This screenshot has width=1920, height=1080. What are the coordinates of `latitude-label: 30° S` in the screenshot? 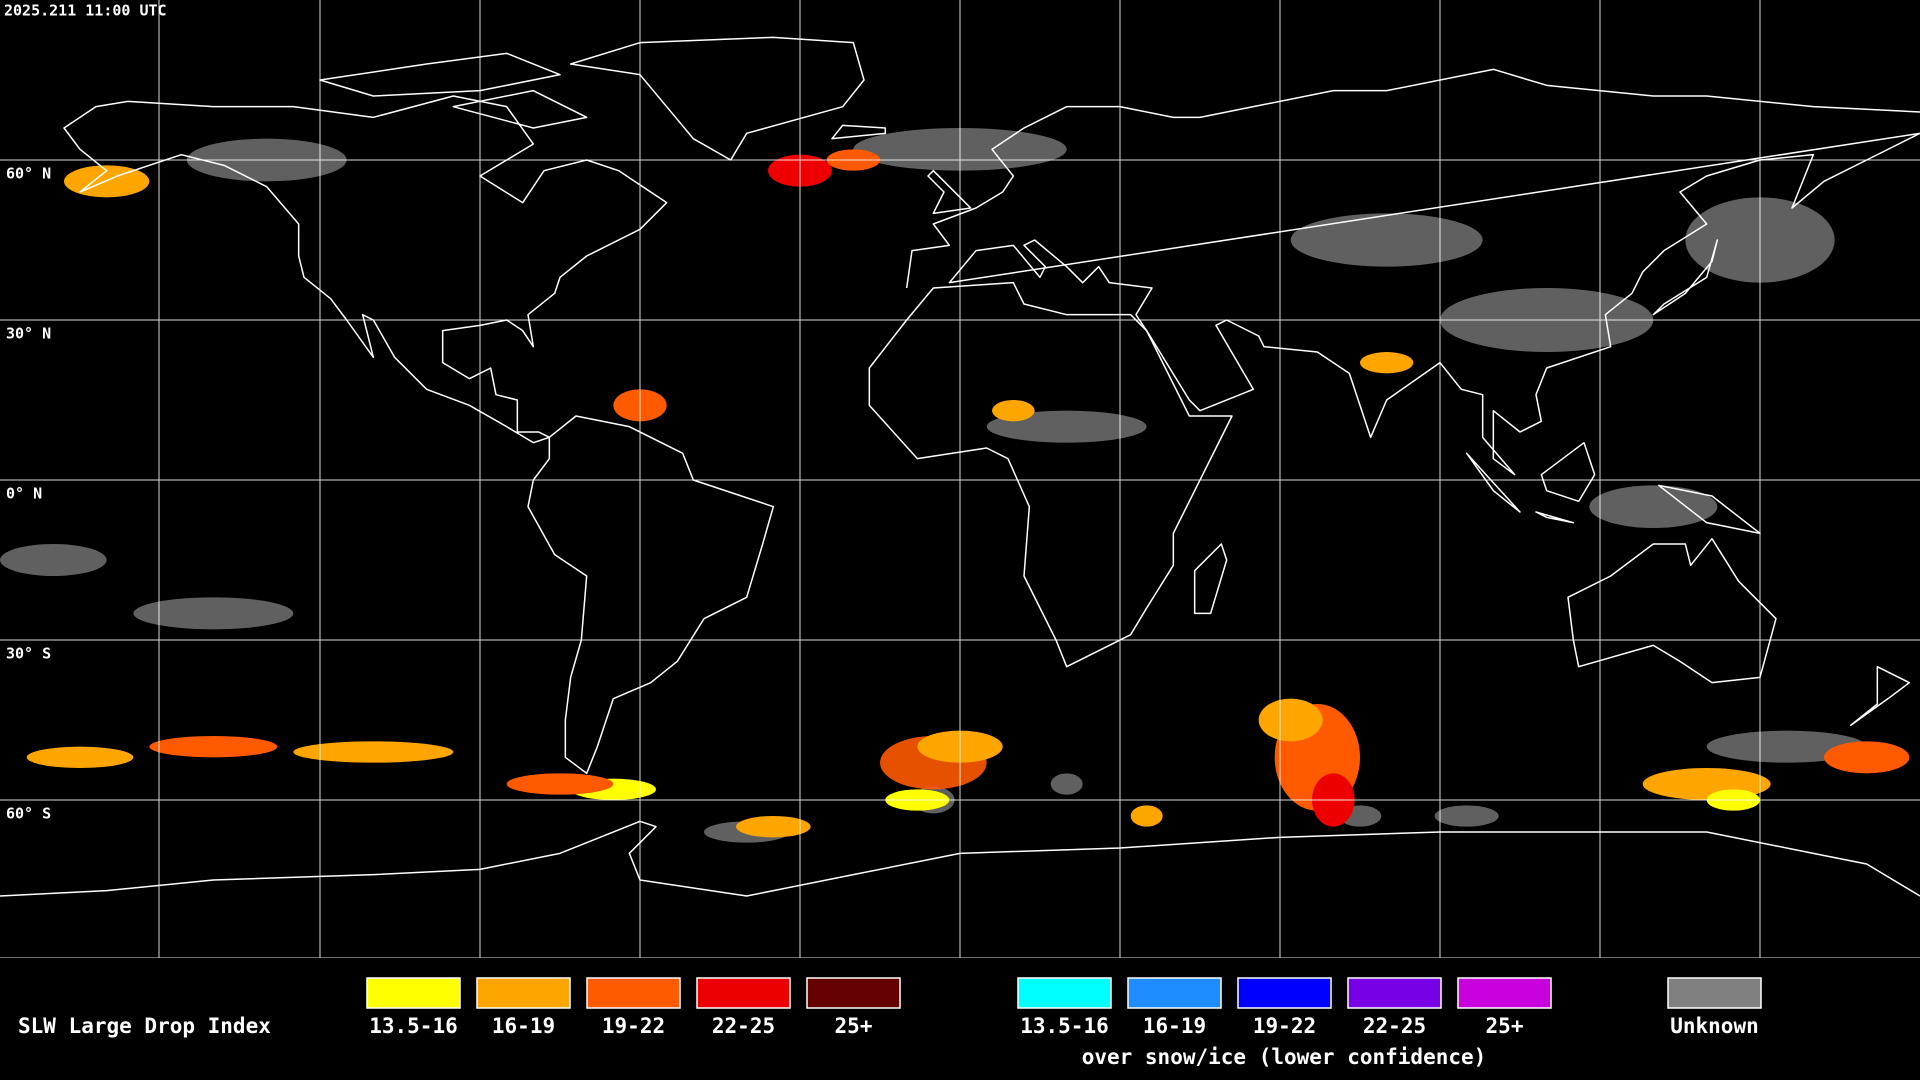 It's located at (28, 654).